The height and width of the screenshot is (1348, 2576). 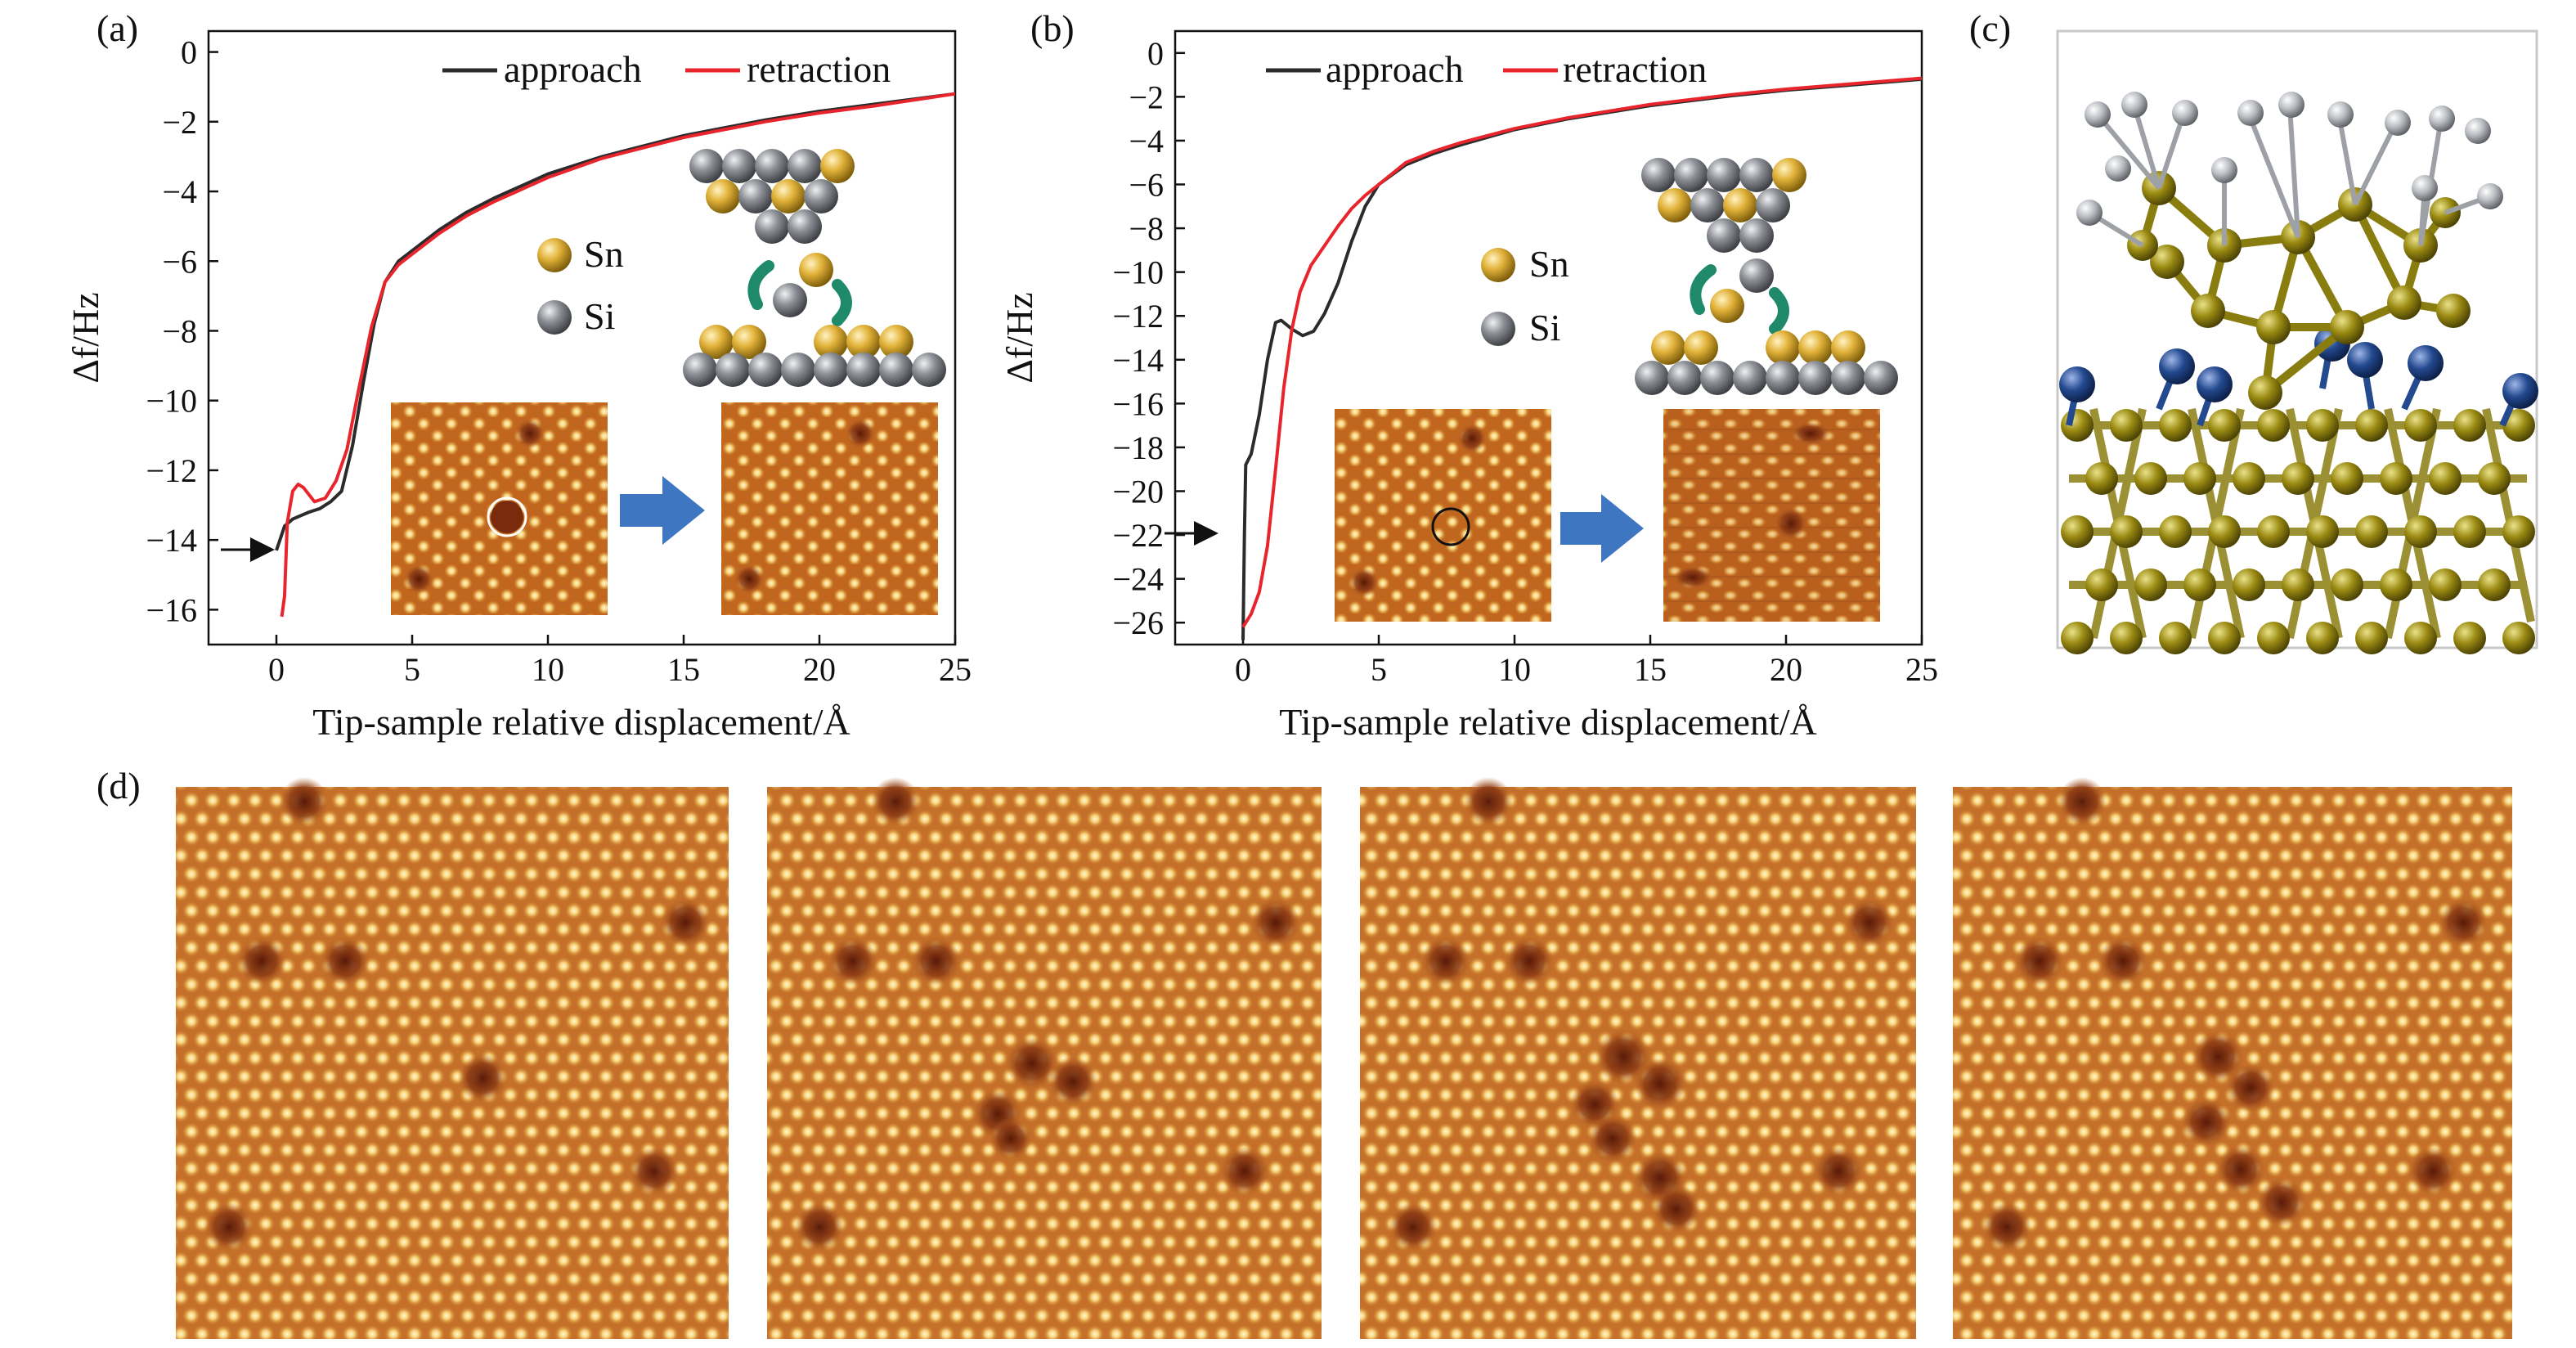 What do you see at coordinates (1602, 528) in the screenshot?
I see `transition-arrow-b` at bounding box center [1602, 528].